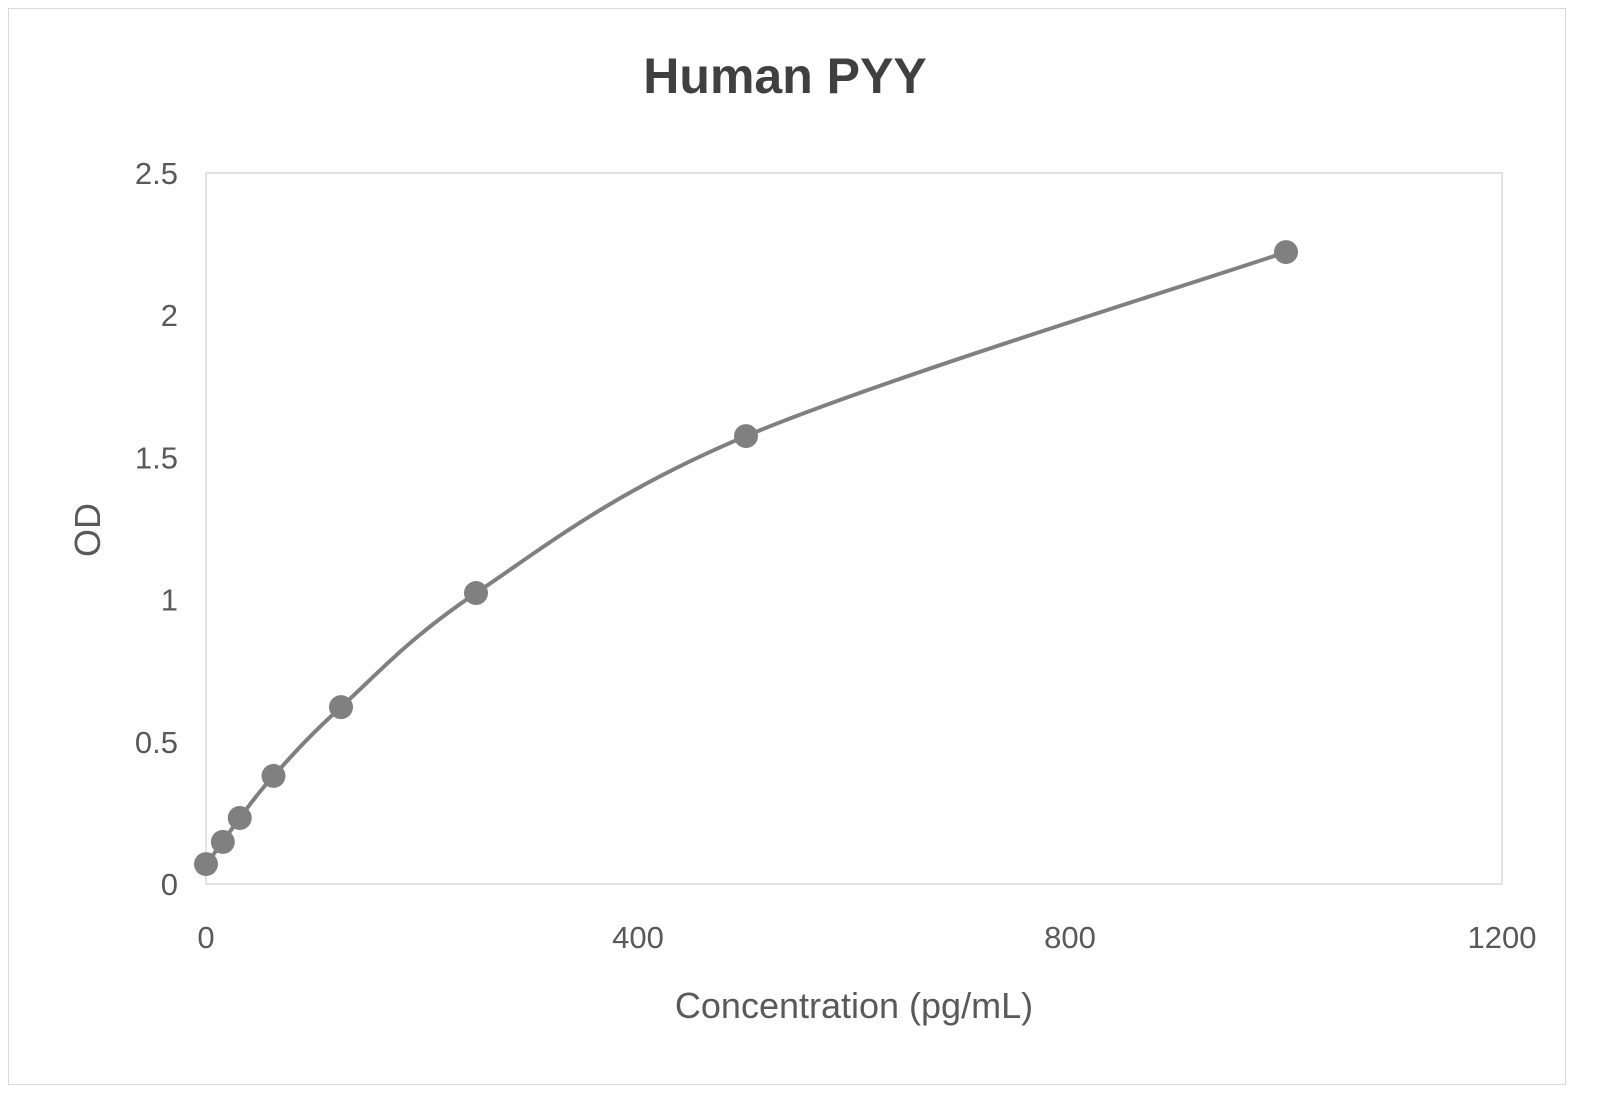  What do you see at coordinates (169, 600) in the screenshot?
I see `y-tick-label: 1` at bounding box center [169, 600].